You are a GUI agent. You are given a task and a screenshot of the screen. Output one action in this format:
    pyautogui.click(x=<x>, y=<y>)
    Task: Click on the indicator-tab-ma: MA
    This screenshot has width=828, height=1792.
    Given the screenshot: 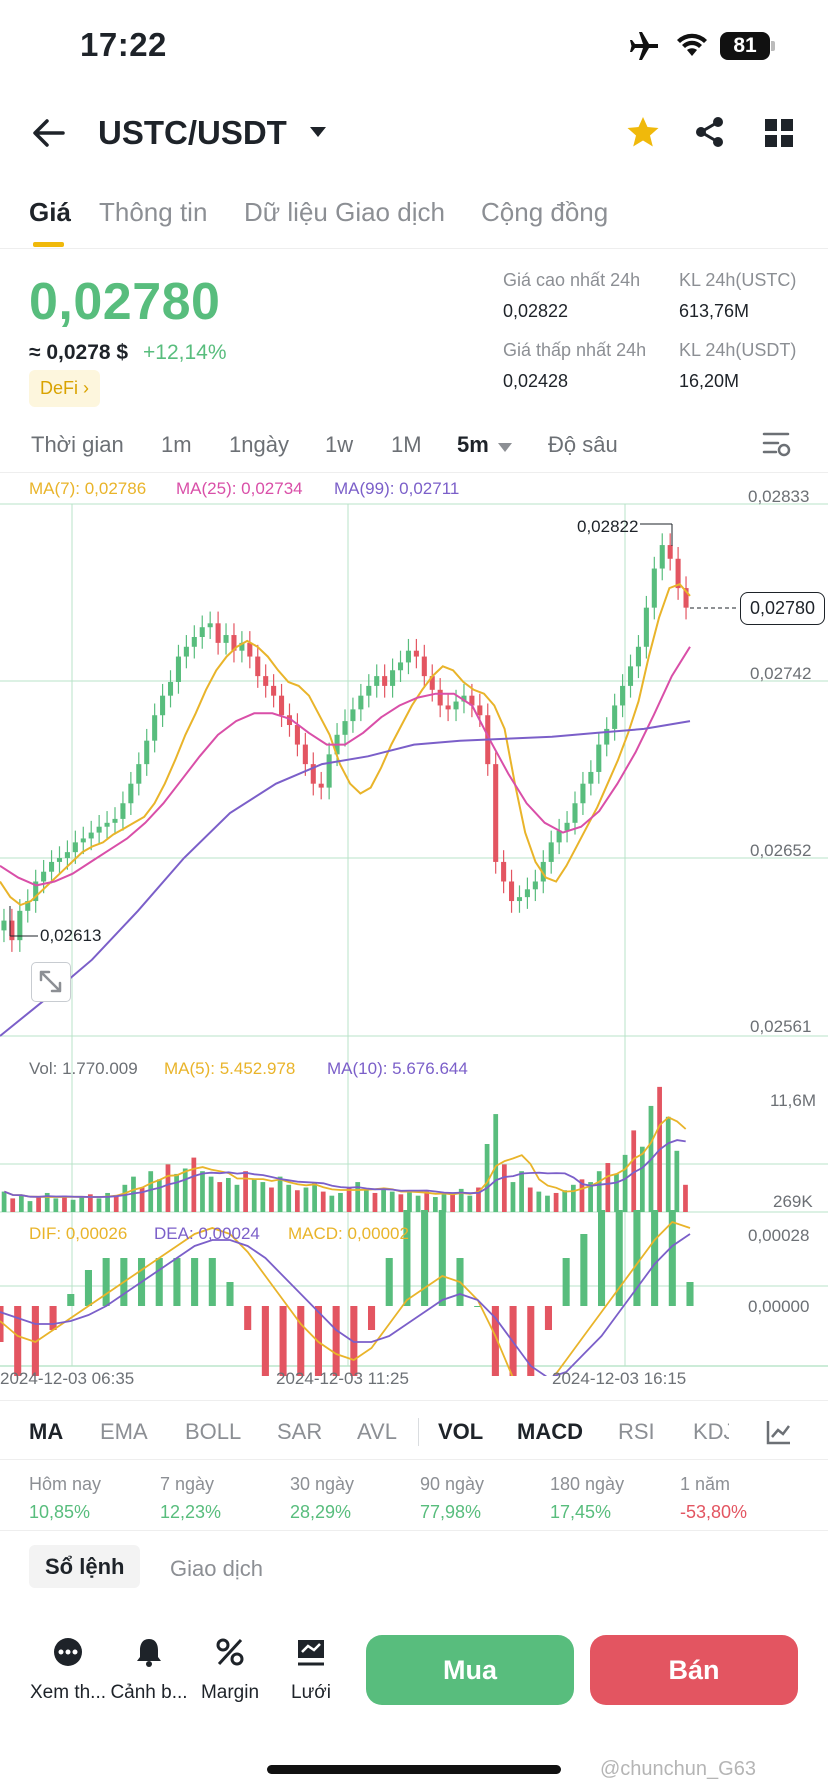 What is the action you would take?
    pyautogui.click(x=46, y=1431)
    